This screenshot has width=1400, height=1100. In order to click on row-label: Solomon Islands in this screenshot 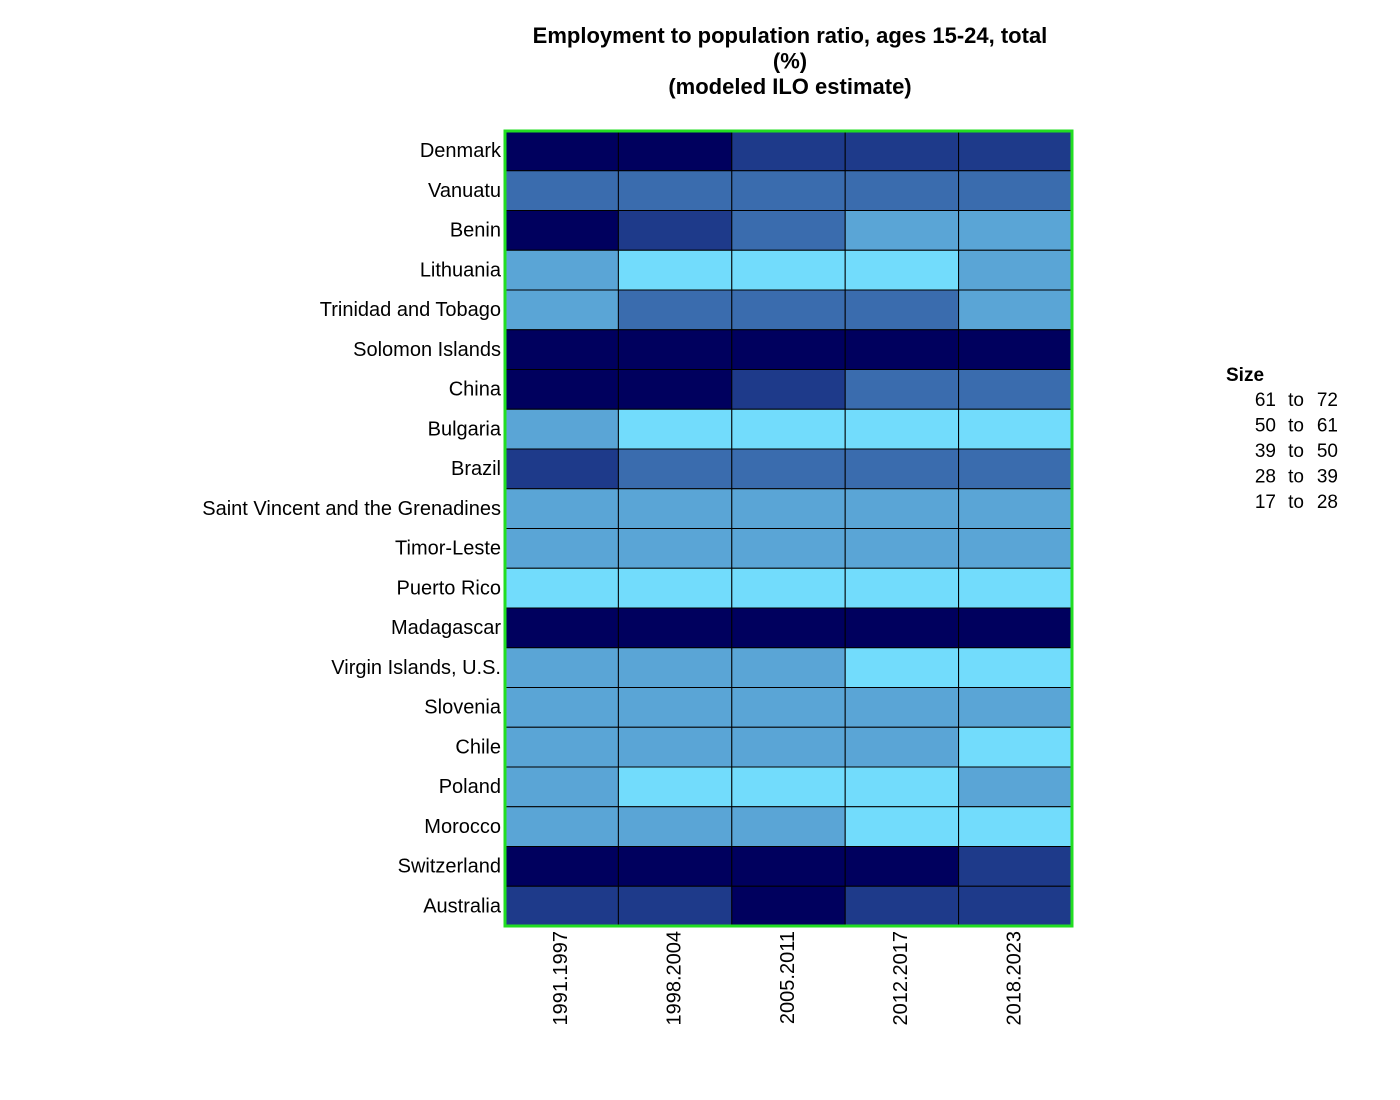, I will do `click(427, 350)`.